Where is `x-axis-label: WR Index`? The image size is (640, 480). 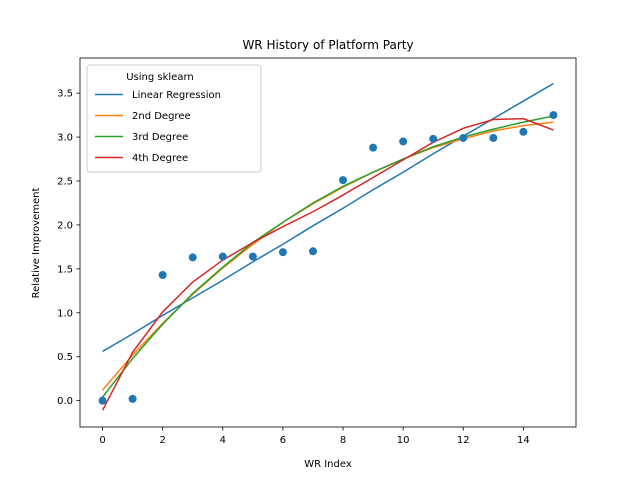
x-axis-label: WR Index is located at coordinates (328, 464).